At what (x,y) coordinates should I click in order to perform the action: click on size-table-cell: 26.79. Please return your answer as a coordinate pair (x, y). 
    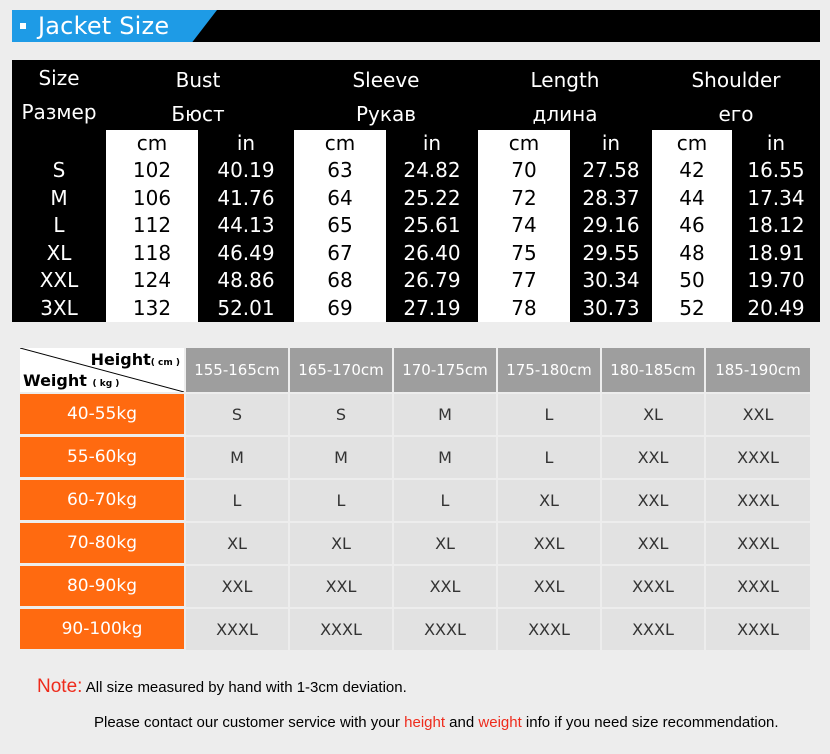
    Looking at the image, I should click on (432, 280).